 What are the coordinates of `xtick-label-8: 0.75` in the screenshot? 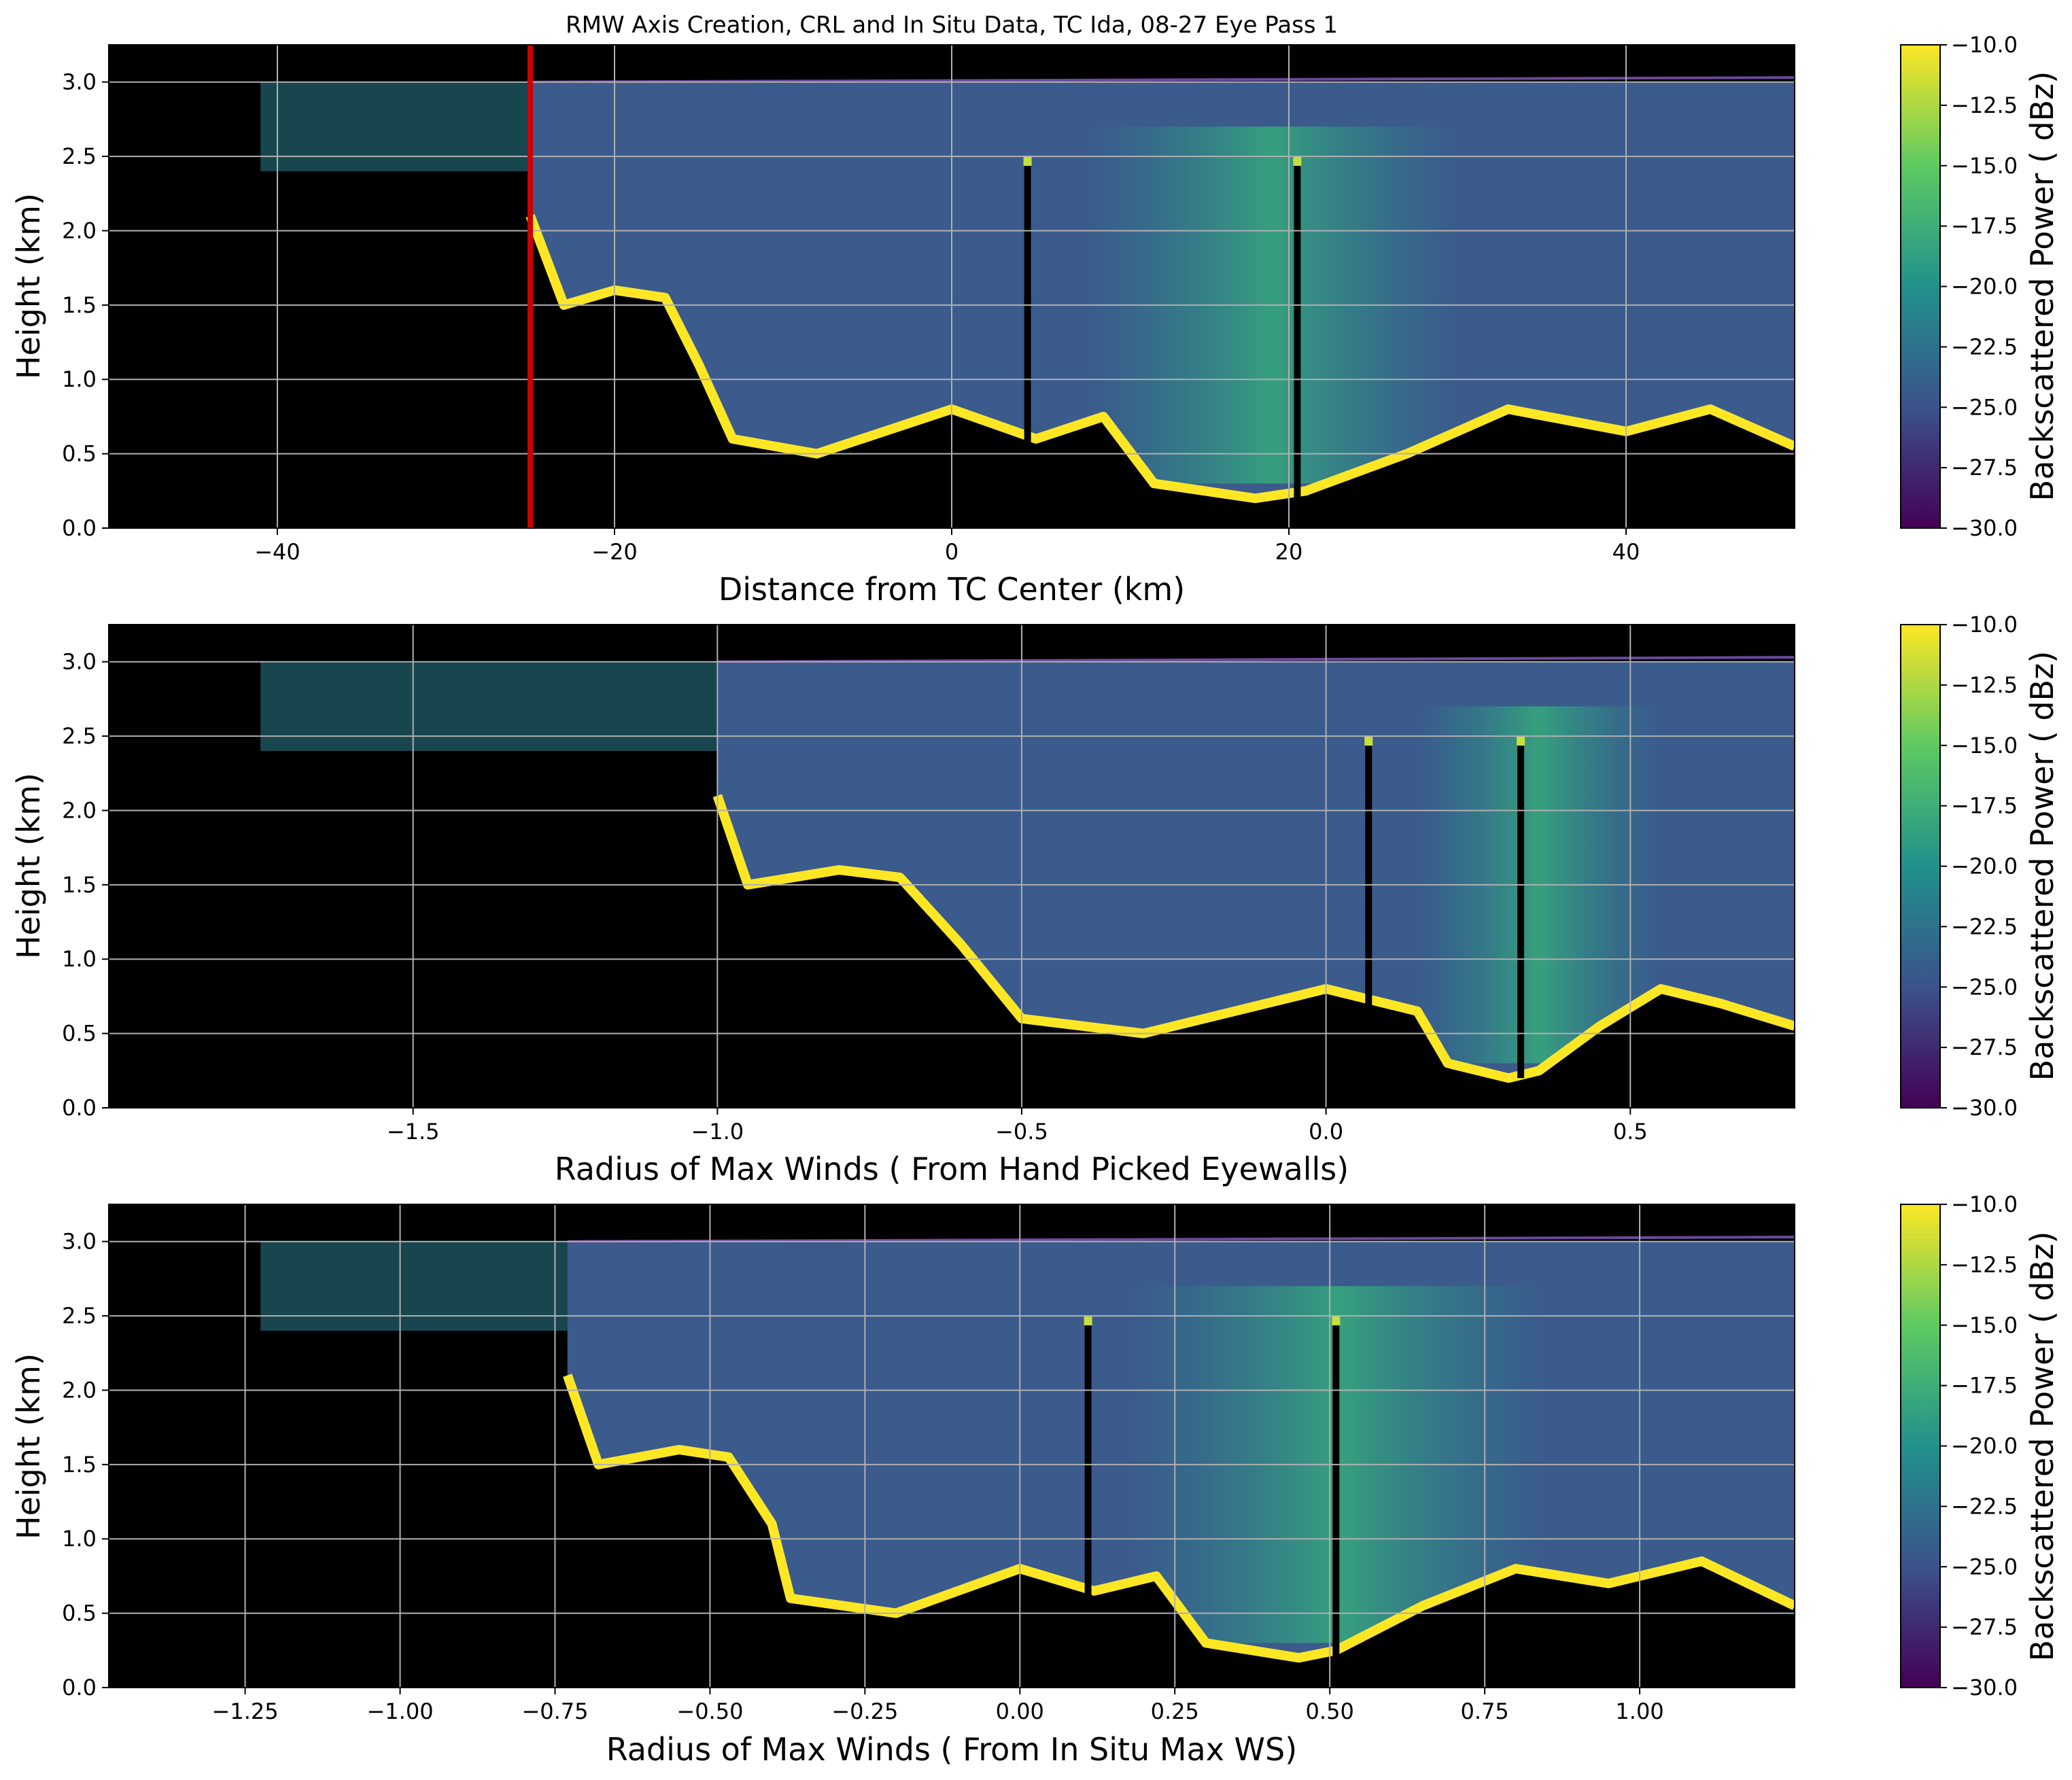 It's located at (1484, 1711).